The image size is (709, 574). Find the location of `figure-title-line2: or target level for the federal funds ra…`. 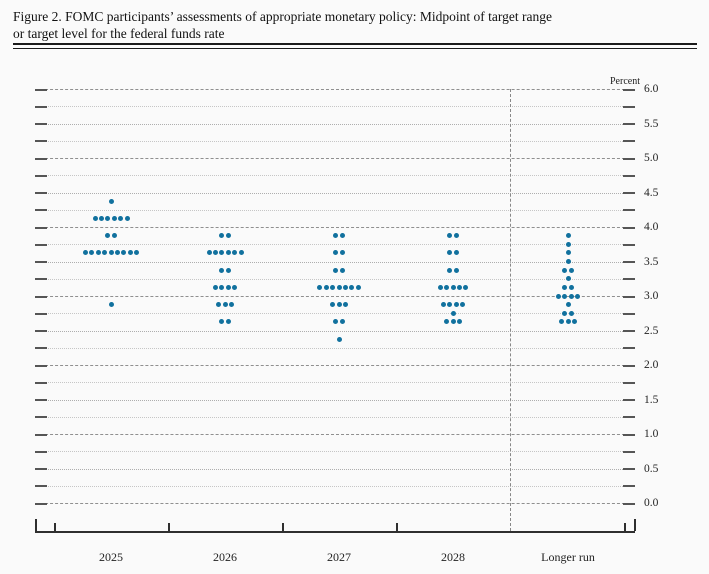

figure-title-line2: or target level for the federal funds ra… is located at coordinates (119, 33).